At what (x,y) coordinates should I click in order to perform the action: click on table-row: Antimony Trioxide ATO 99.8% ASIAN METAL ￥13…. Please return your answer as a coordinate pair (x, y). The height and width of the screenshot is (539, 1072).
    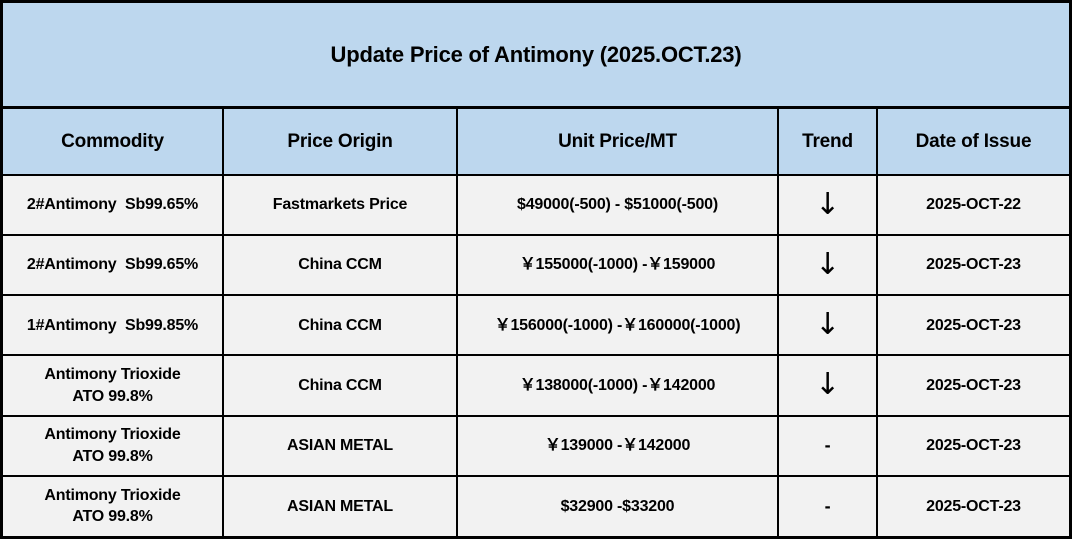
    Looking at the image, I should click on (536, 445).